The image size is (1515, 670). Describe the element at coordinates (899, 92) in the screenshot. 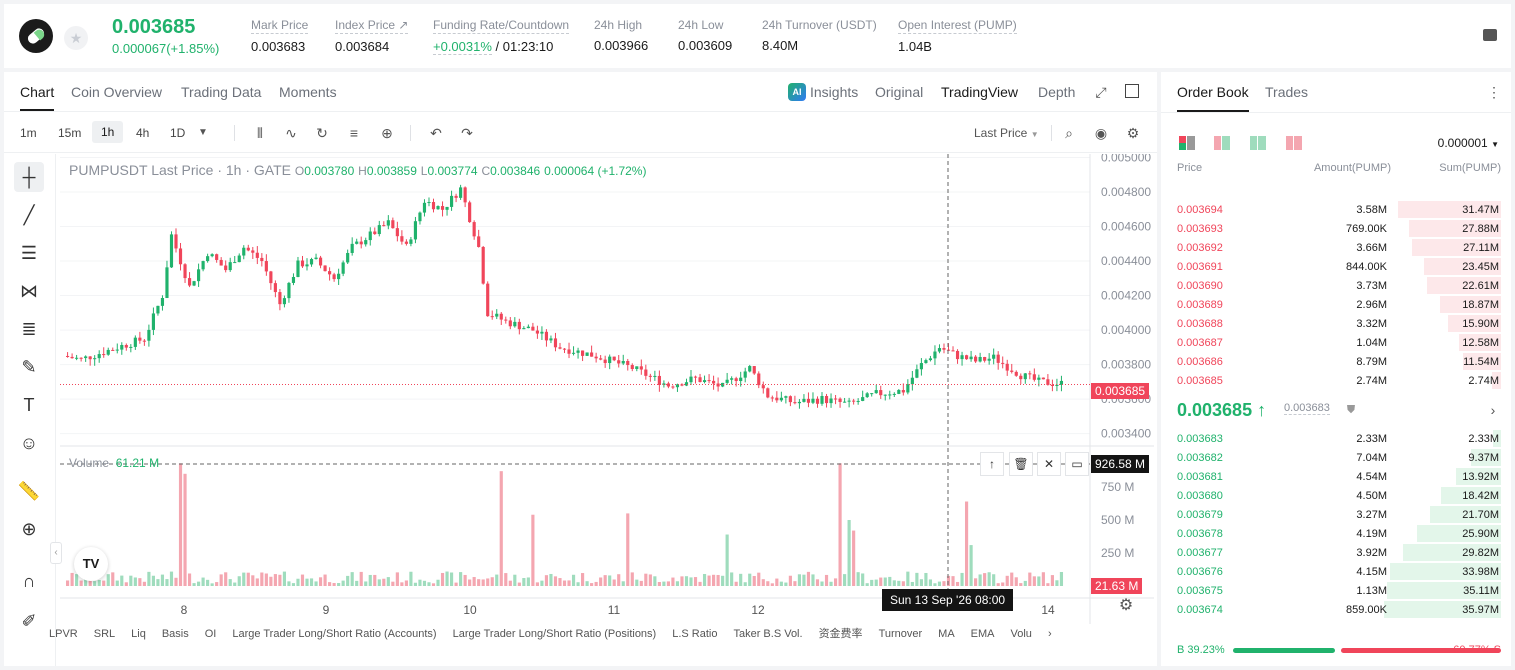

I see `original-tab: Original` at that location.